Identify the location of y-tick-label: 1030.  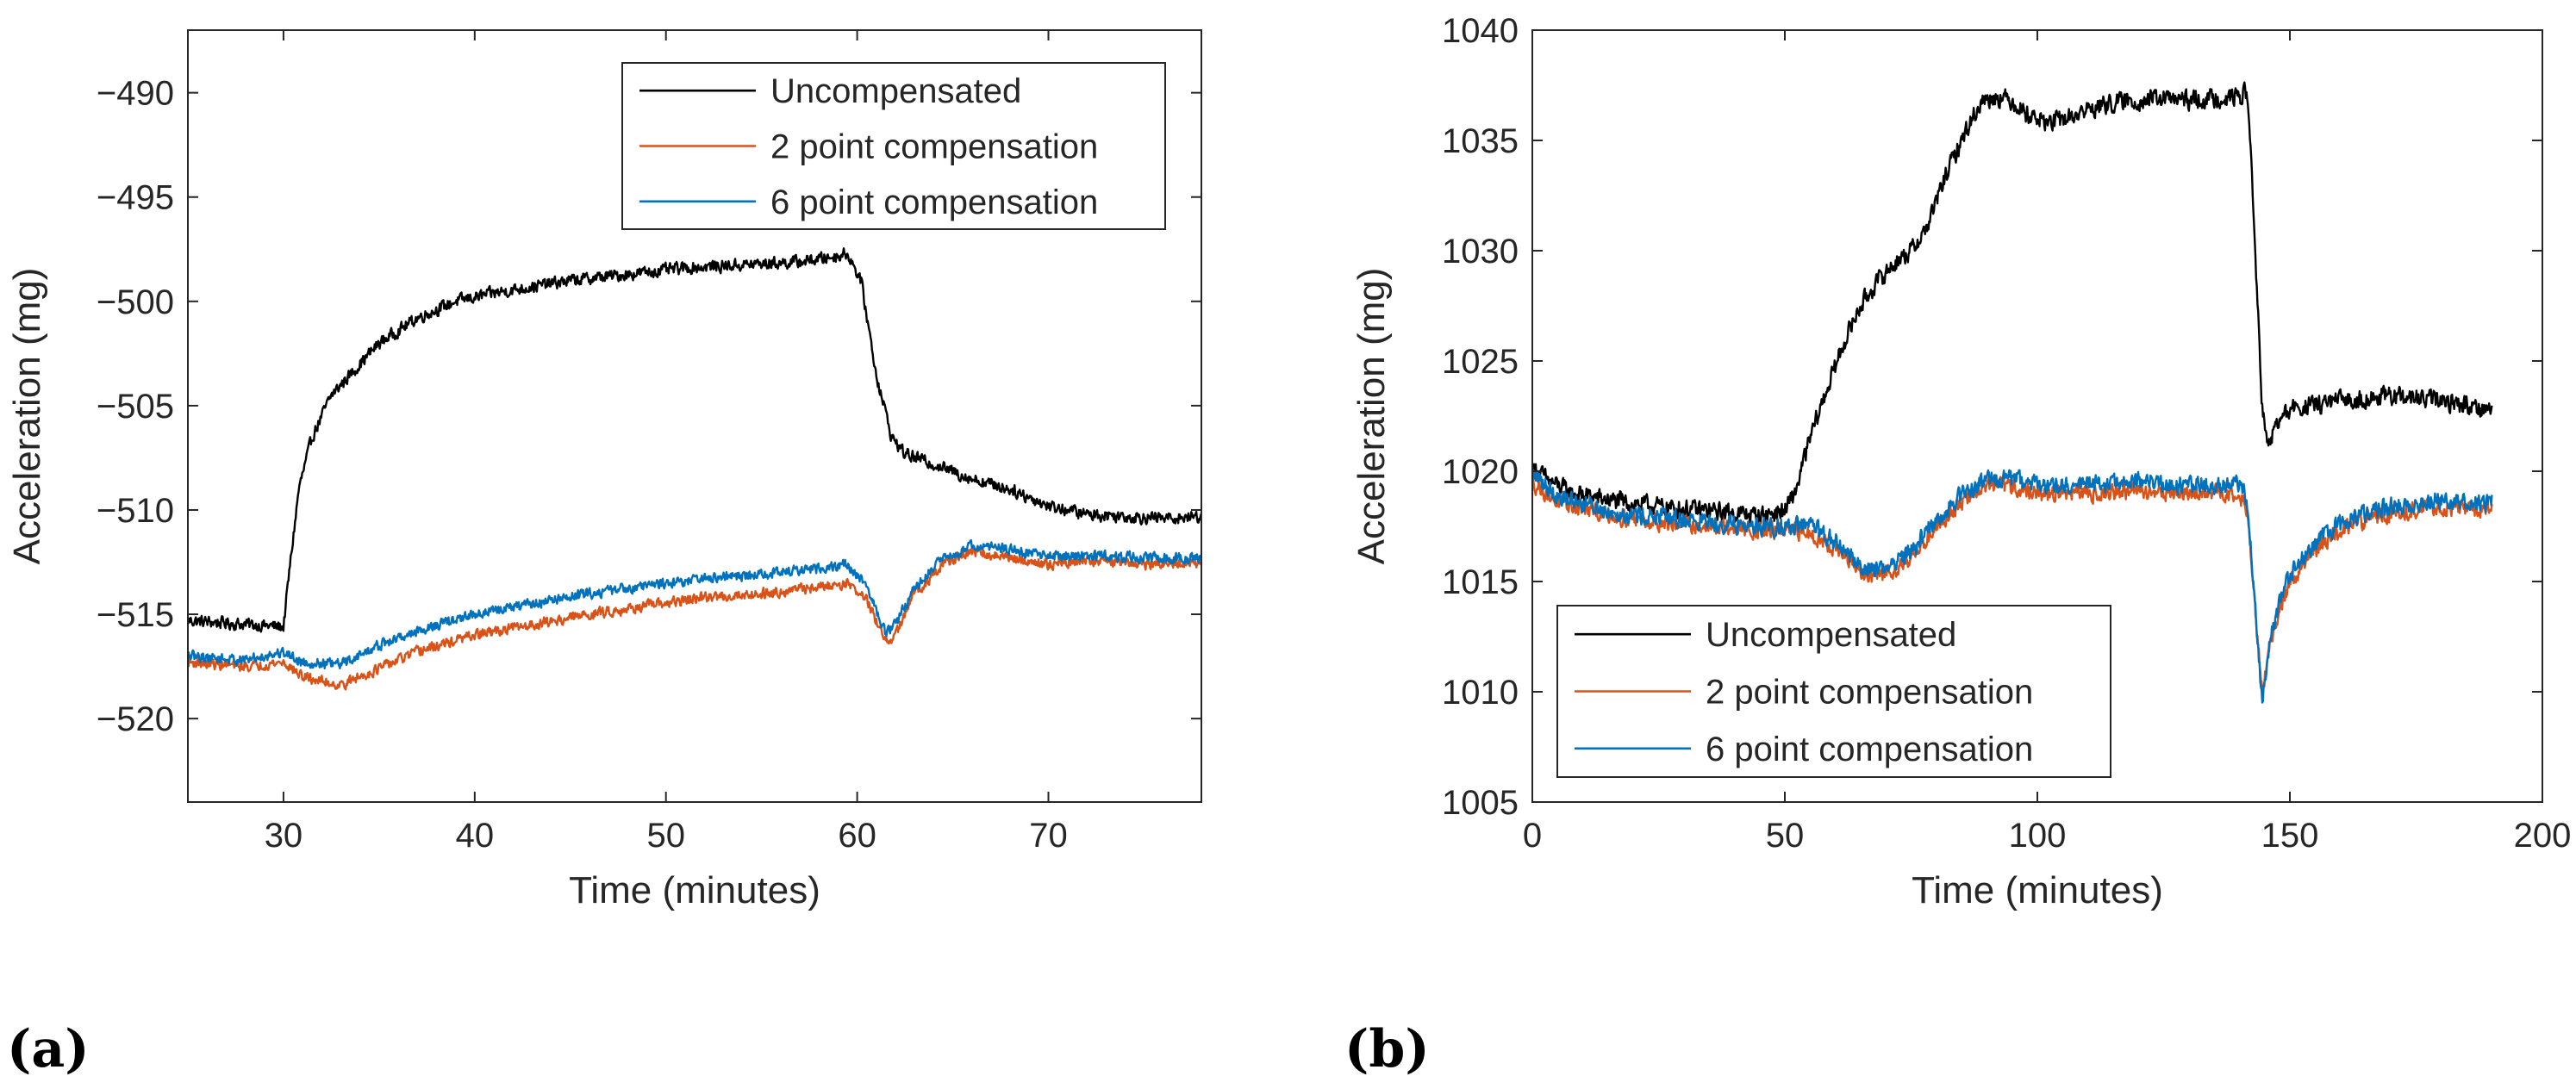
(1480, 252).